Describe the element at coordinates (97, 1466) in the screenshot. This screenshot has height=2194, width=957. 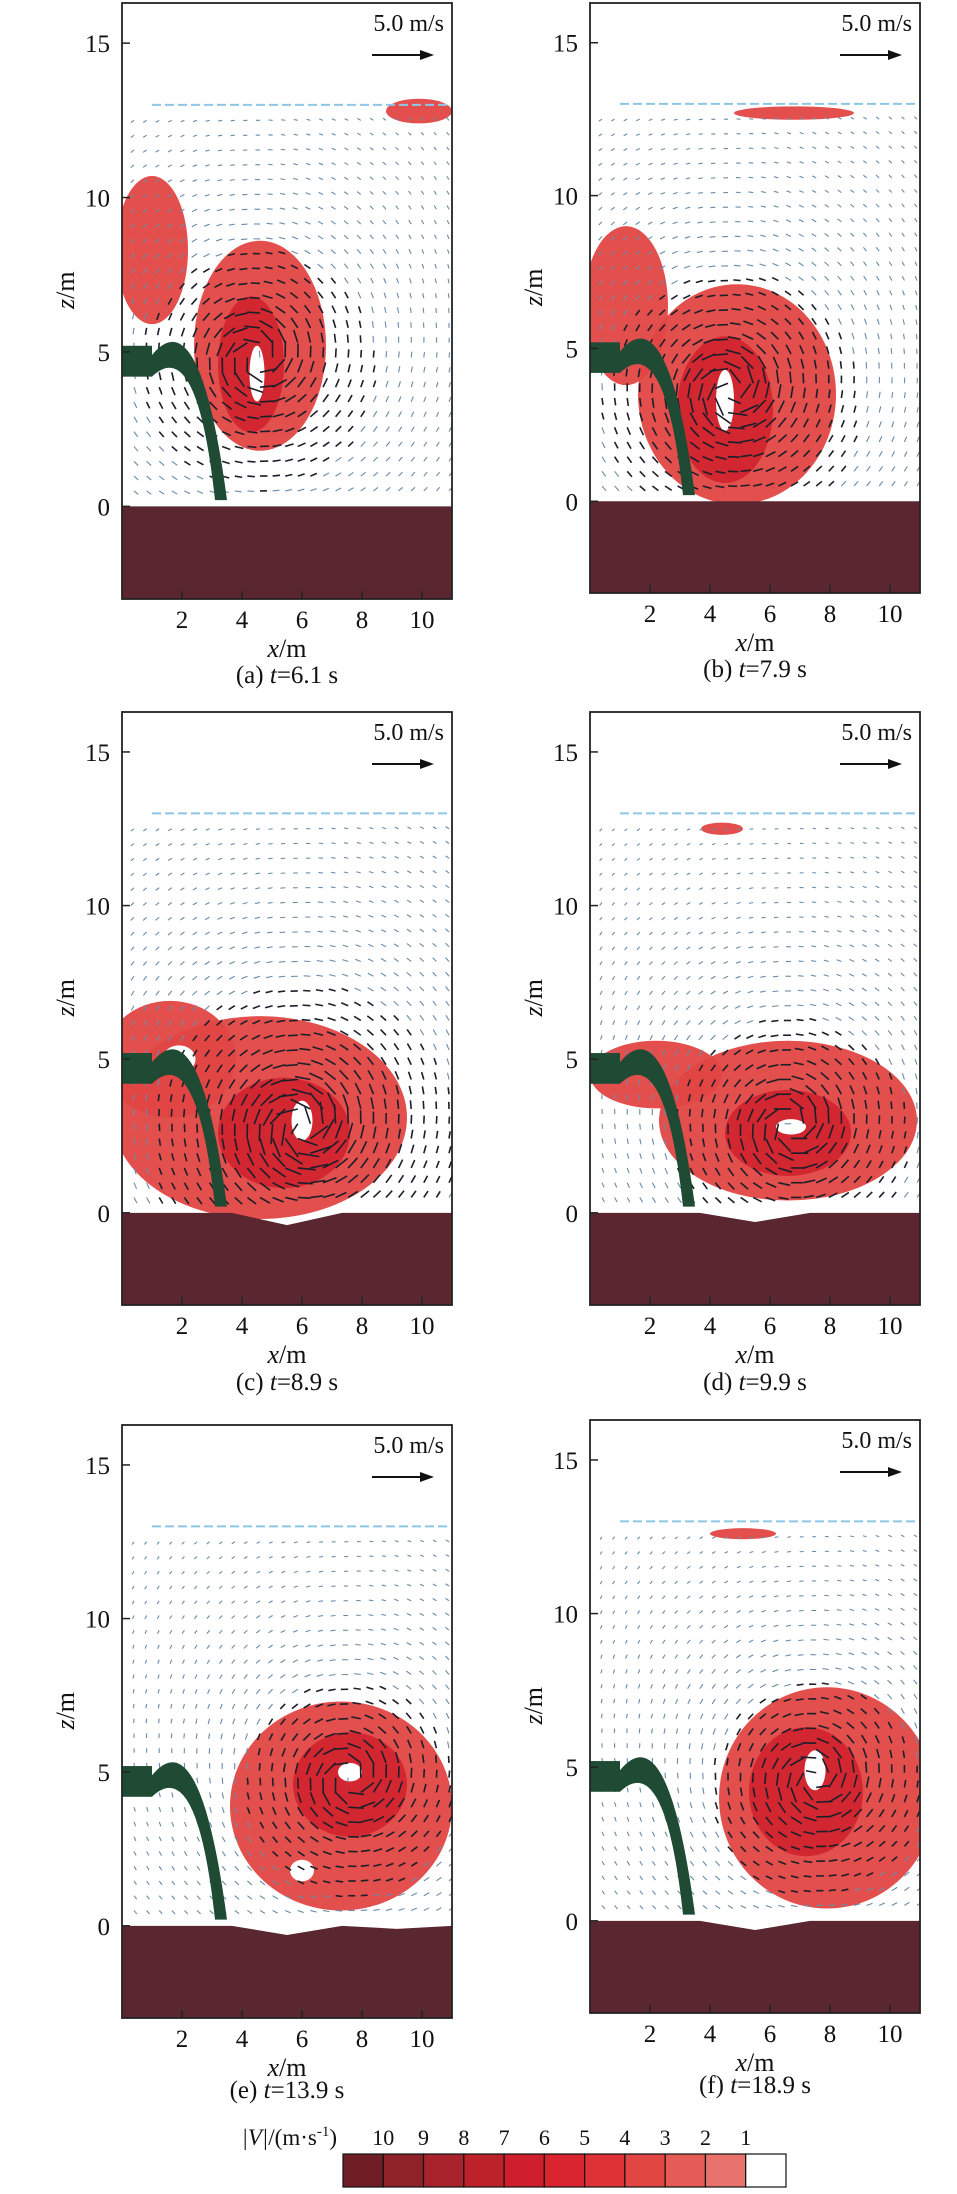
I see `panel-e-ytick-label: 15` at that location.